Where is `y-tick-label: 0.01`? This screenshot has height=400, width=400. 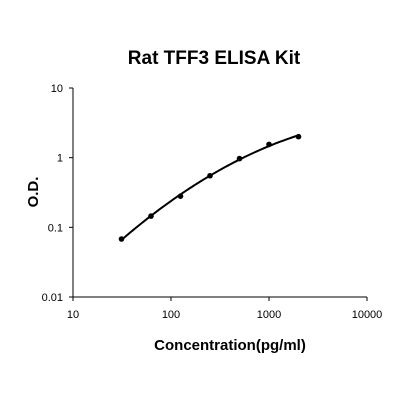 y-tick-label: 0.01 is located at coordinates (52, 298).